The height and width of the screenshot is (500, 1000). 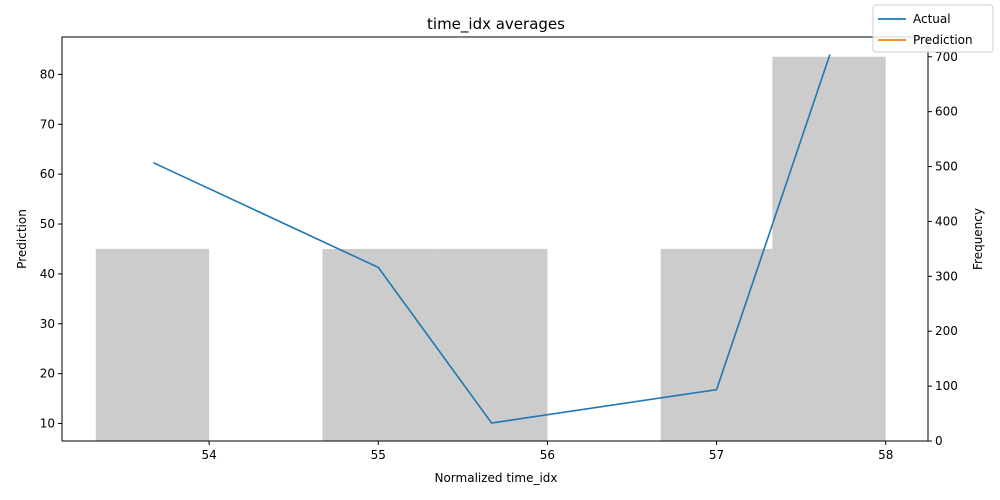 I want to click on legend-label: Actual, so click(x=932, y=19).